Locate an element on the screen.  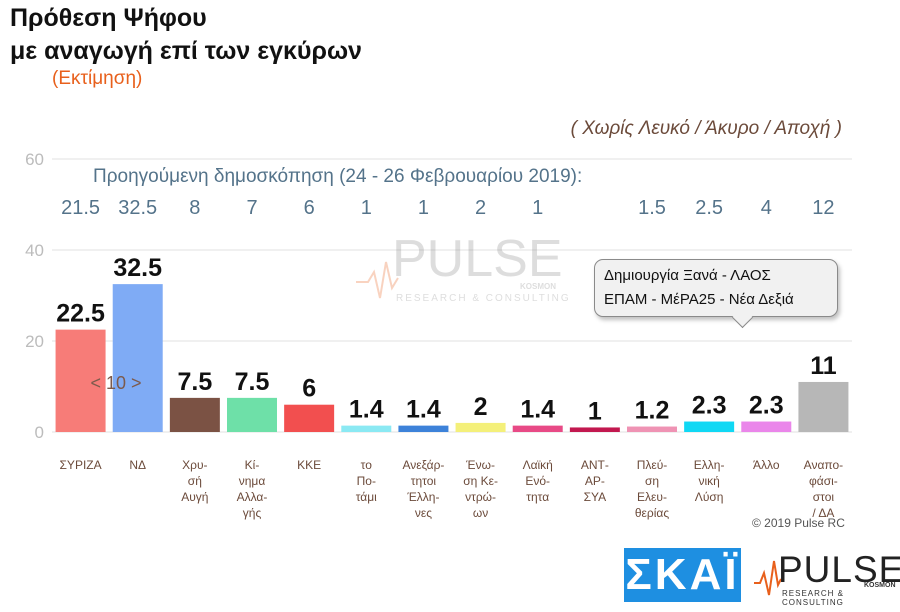
pulse-logo-brand: KOSMON is located at coordinates (880, 585).